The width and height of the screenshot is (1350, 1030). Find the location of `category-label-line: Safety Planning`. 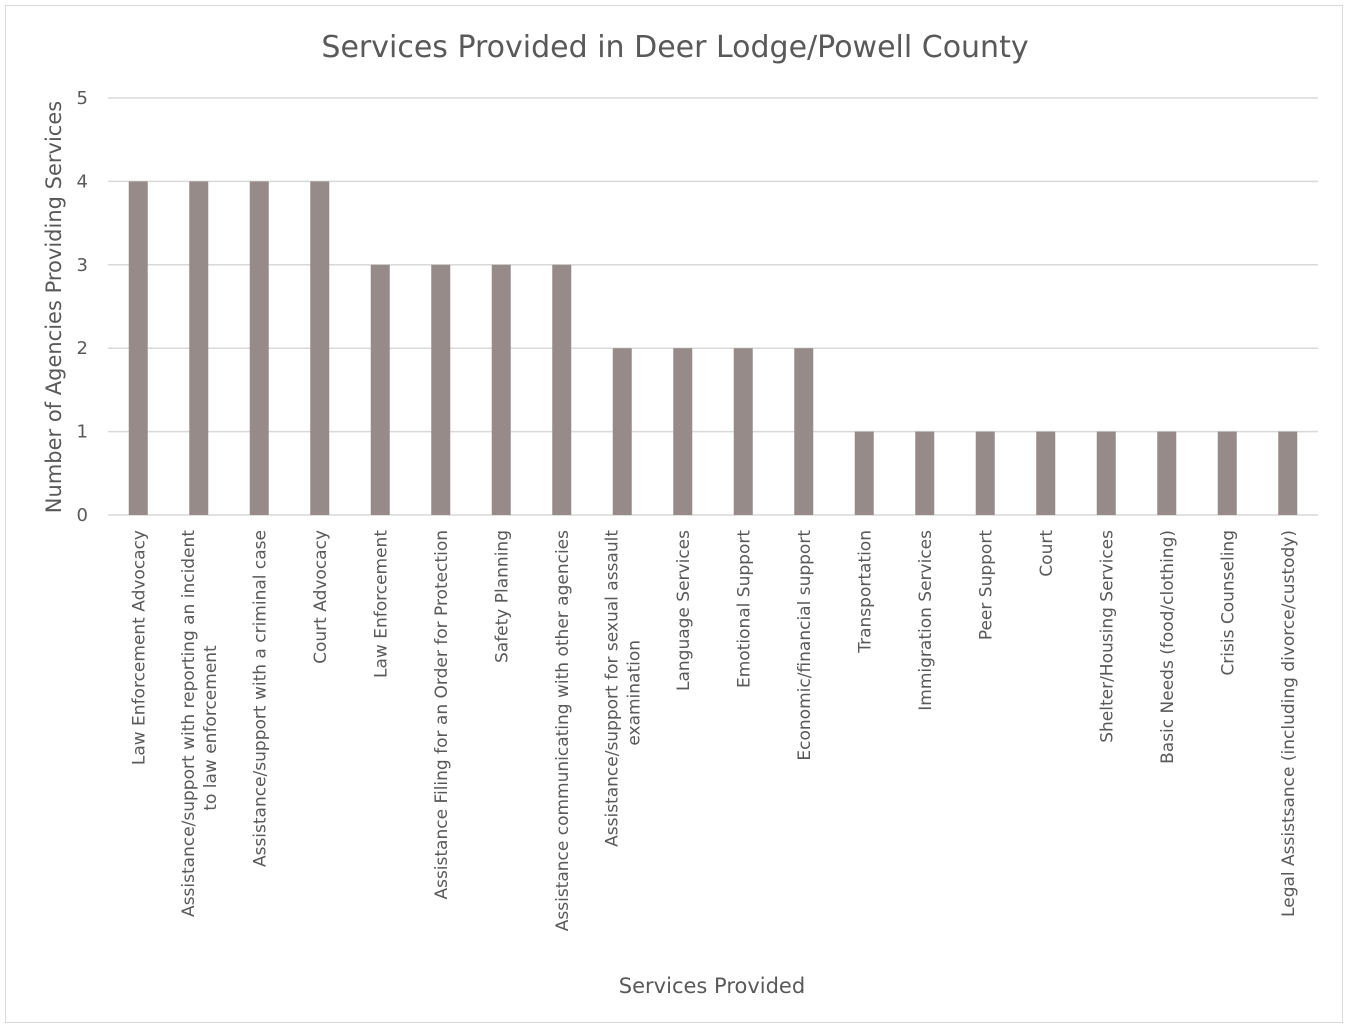

category-label-line: Safety Planning is located at coordinates (502, 596).